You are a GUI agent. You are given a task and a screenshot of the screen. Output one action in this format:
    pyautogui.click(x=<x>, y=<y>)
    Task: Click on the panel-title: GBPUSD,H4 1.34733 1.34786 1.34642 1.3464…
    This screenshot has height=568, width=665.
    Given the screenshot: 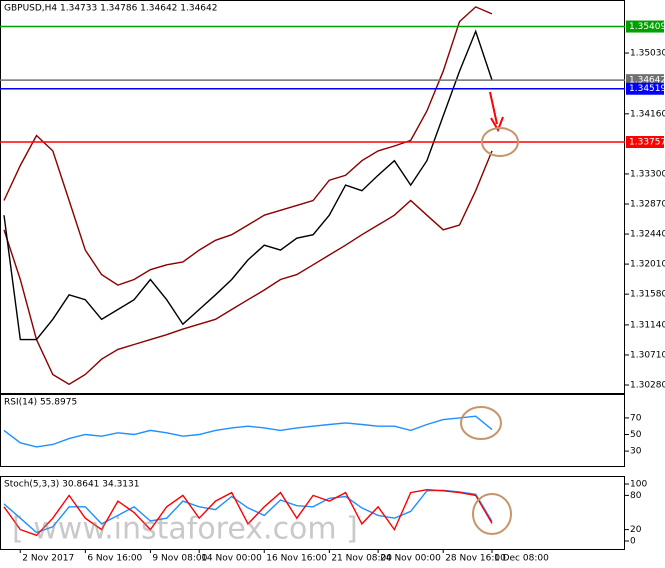 What is the action you would take?
    pyautogui.click(x=110, y=9)
    